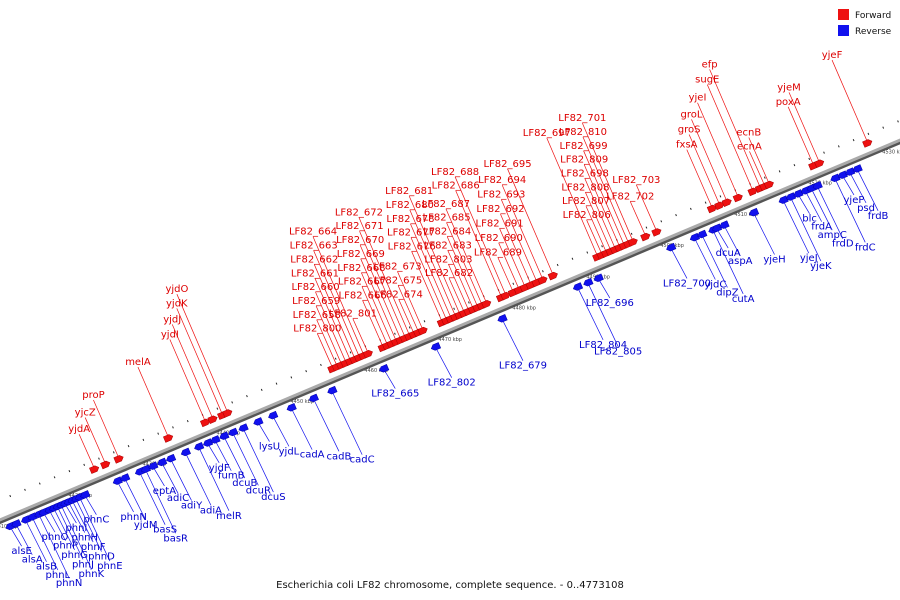 The width and height of the screenshot is (900, 600). I want to click on gene-label: LF82_668, so click(361, 268).